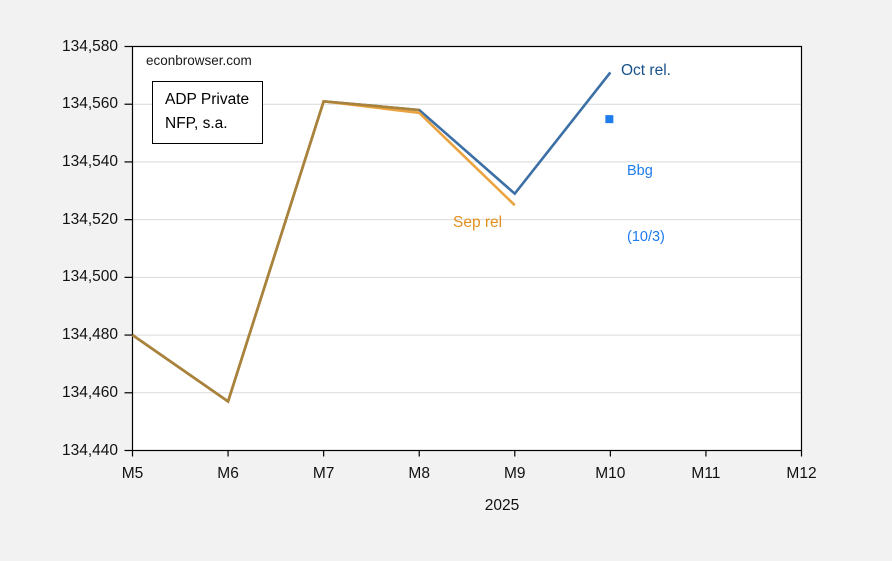 The image size is (892, 561). What do you see at coordinates (89, 219) in the screenshot?
I see `y-tick-label: 134,520` at bounding box center [89, 219].